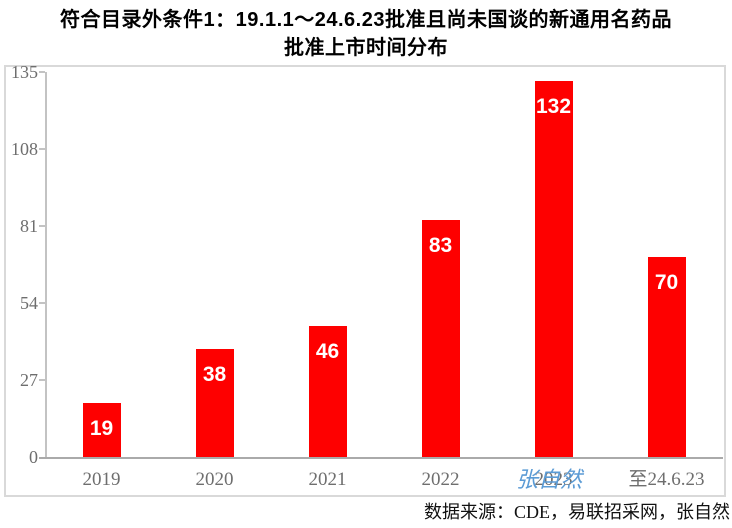 The image size is (732, 528). What do you see at coordinates (46, 265) in the screenshot?
I see `y-axis-line` at bounding box center [46, 265].